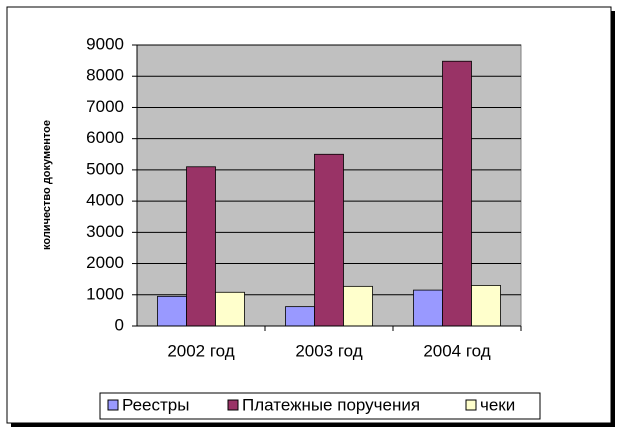 Image resolution: width=623 pixels, height=436 pixels. What do you see at coordinates (105, 75) in the screenshot?
I see `y-tick-label: 8000` at bounding box center [105, 75].